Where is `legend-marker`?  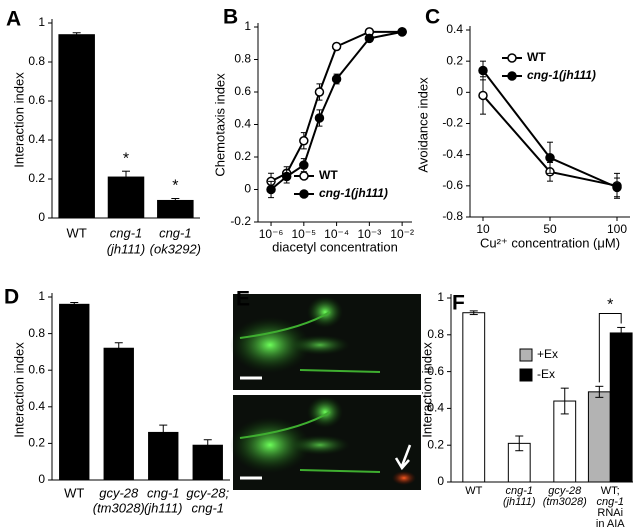 legend-marker is located at coordinates (304, 194).